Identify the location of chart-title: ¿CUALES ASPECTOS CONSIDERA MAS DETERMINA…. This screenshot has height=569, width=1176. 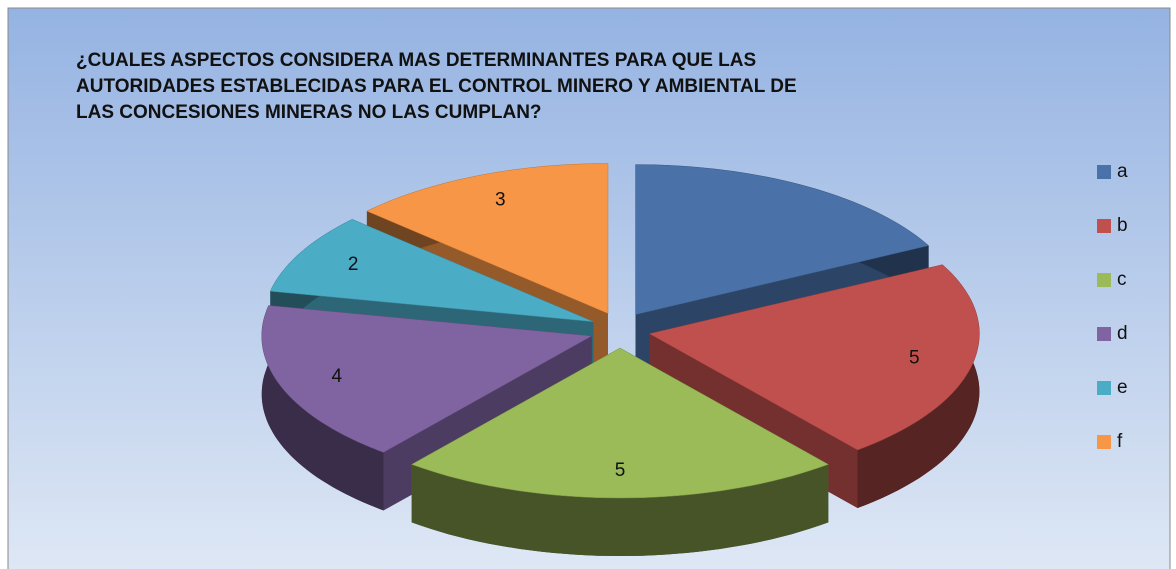
(436, 86).